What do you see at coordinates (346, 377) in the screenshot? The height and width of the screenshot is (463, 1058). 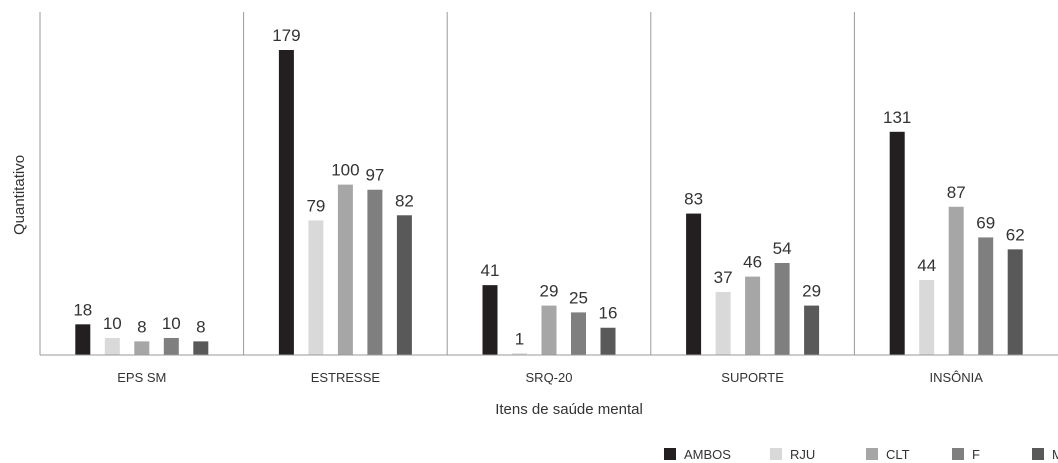 I see `category-label: ESTRESSE` at bounding box center [346, 377].